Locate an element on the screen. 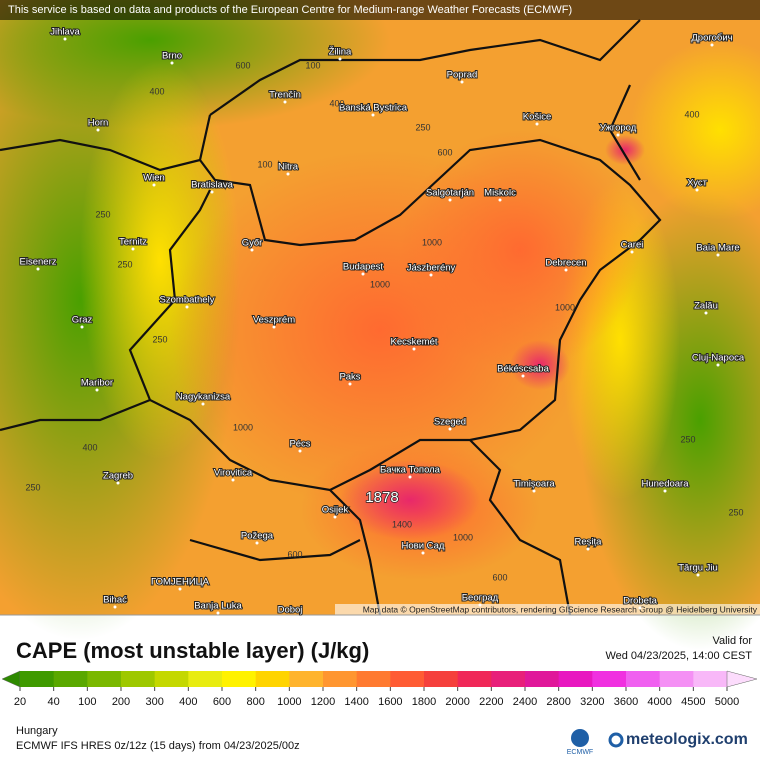 Image resolution: width=760 pixels, height=760 pixels. colorbar-label: 2400 is located at coordinates (525, 702).